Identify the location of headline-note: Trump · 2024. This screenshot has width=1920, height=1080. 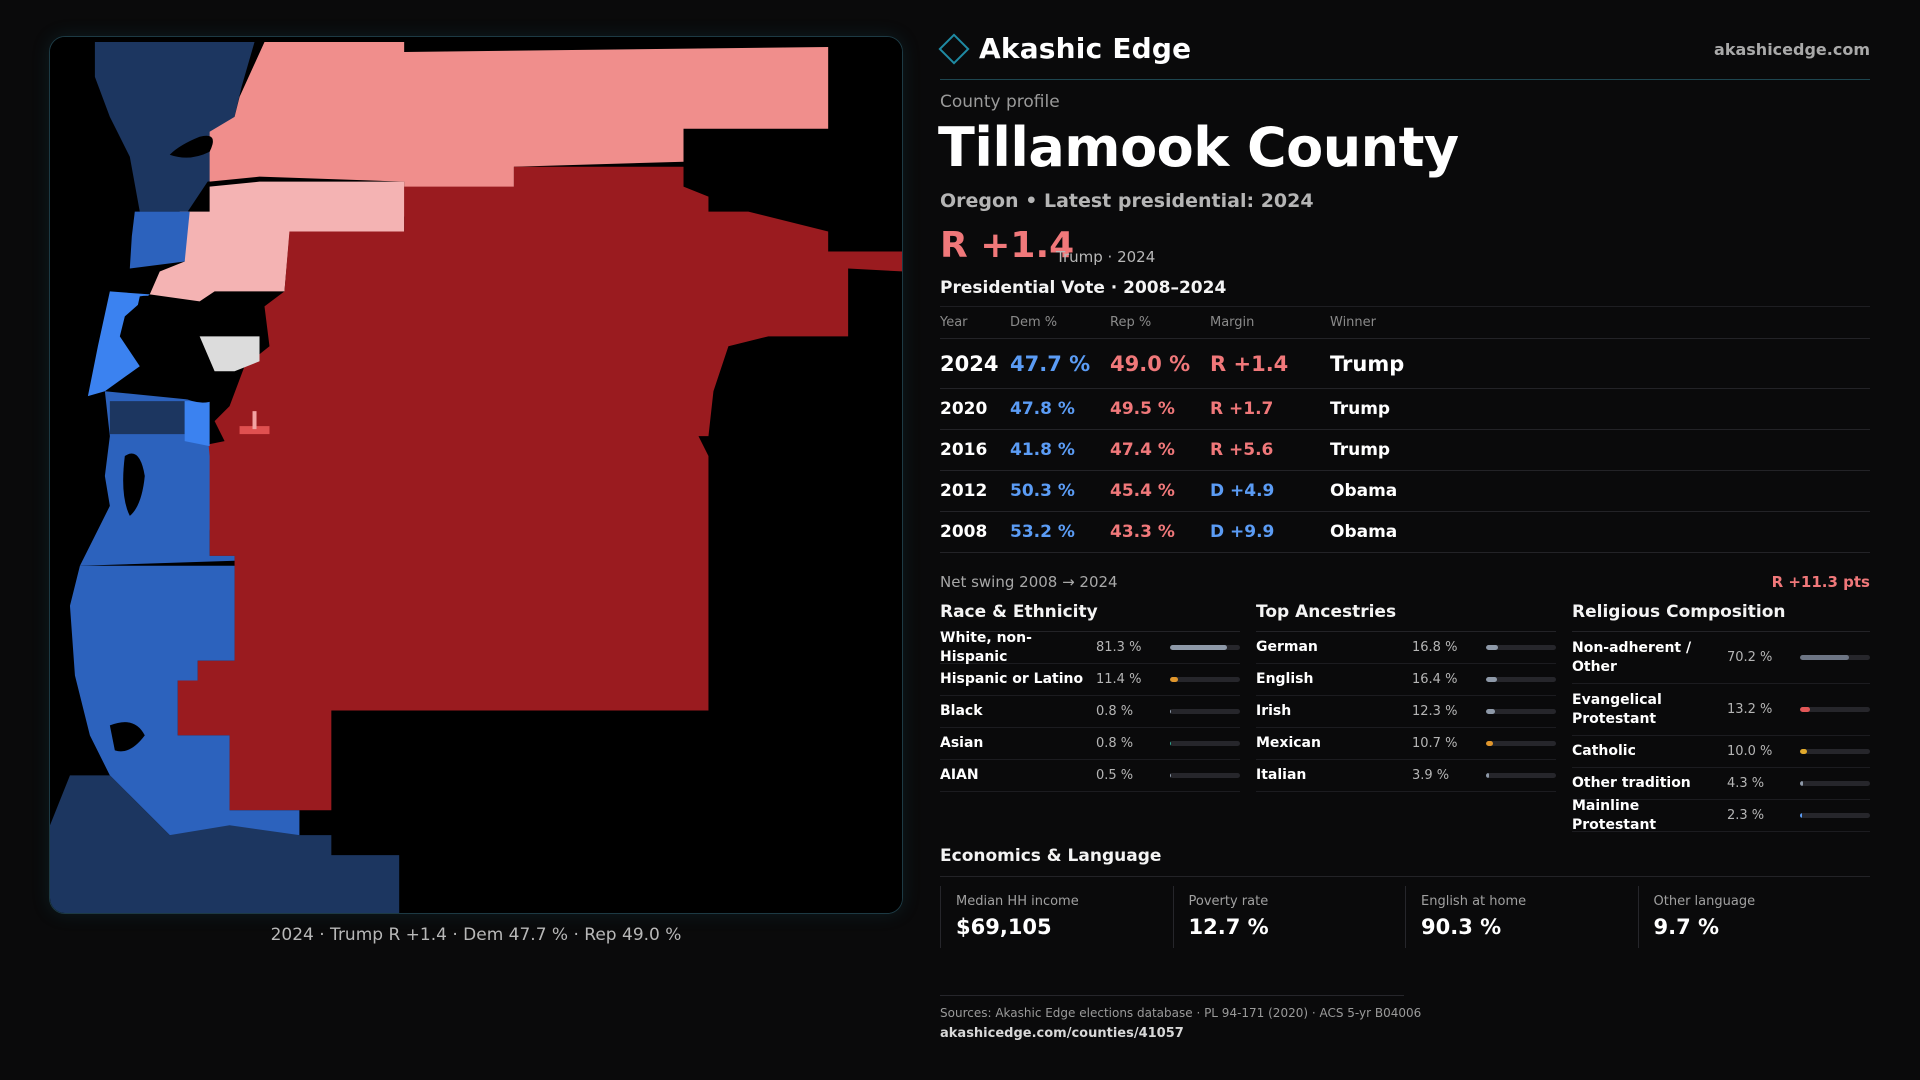
(1106, 257).